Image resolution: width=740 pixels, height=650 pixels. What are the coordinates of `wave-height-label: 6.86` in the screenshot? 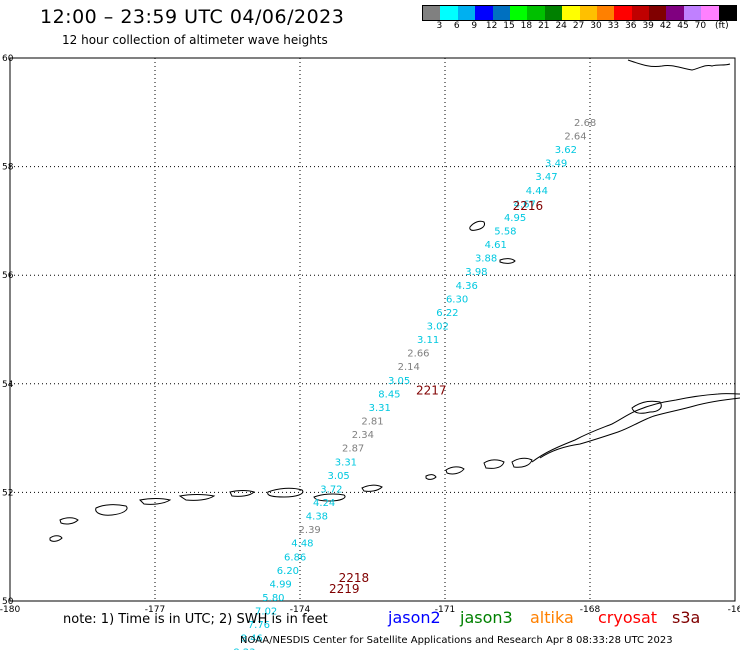 It's located at (295, 557).